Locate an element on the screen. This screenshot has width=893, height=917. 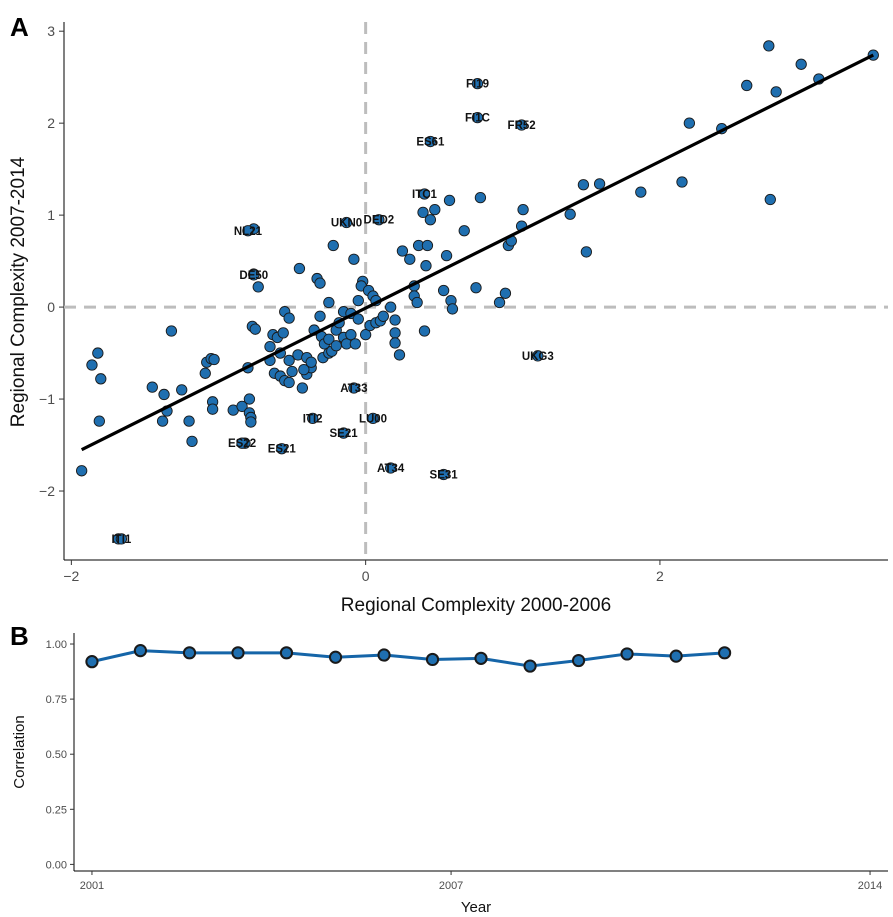
x-tick-label: 0 is located at coordinates (366, 576).